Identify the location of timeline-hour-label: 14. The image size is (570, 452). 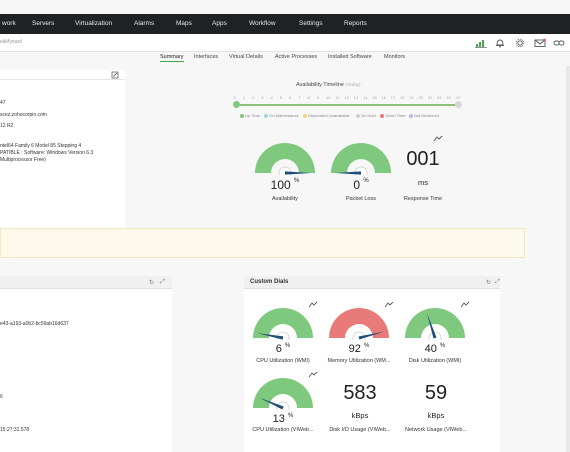
(365, 97).